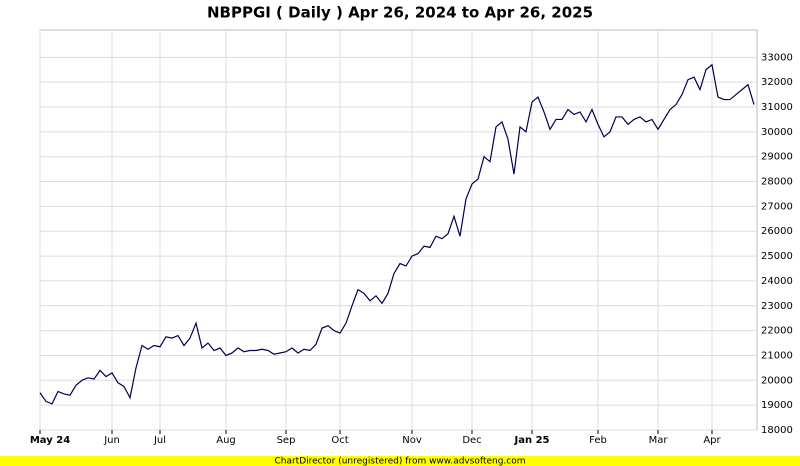 This screenshot has height=466, width=800. What do you see at coordinates (777, 430) in the screenshot?
I see `y-tick-label: 18000` at bounding box center [777, 430].